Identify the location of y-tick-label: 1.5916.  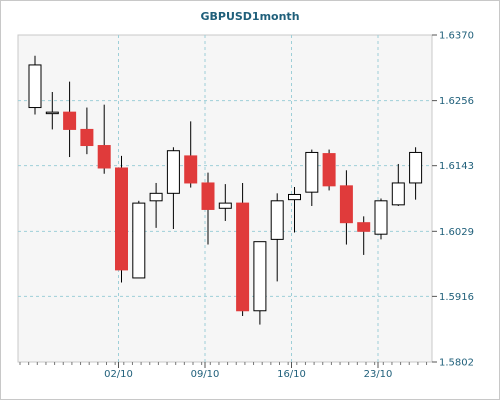
(456, 297).